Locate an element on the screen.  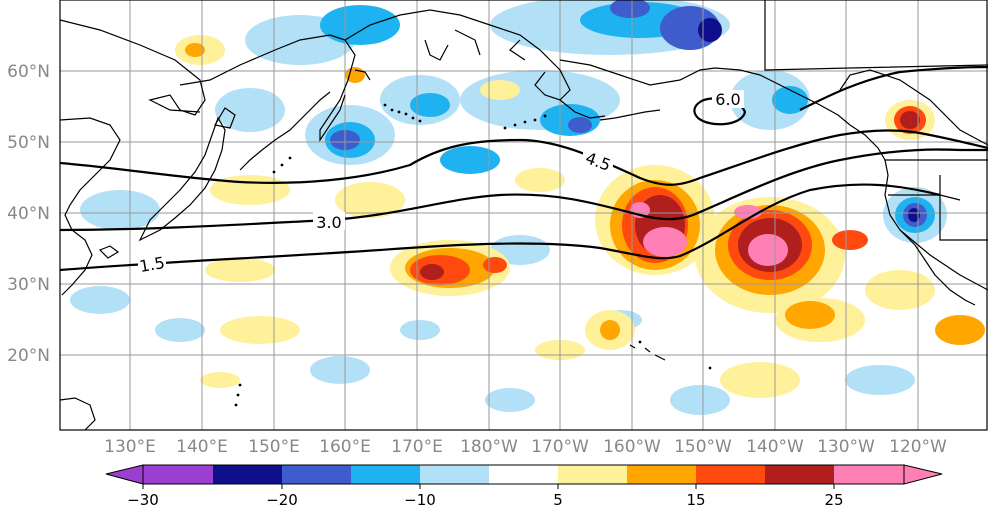
lon-label-130e: 130°E is located at coordinates (130, 447).